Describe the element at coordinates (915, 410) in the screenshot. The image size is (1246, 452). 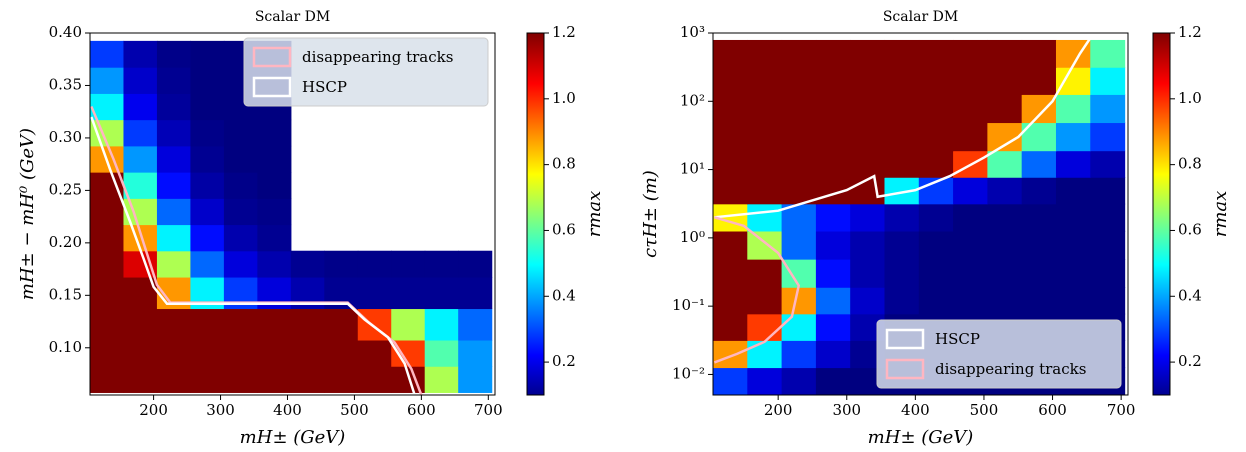
I see `x-tick-label: 400` at that location.